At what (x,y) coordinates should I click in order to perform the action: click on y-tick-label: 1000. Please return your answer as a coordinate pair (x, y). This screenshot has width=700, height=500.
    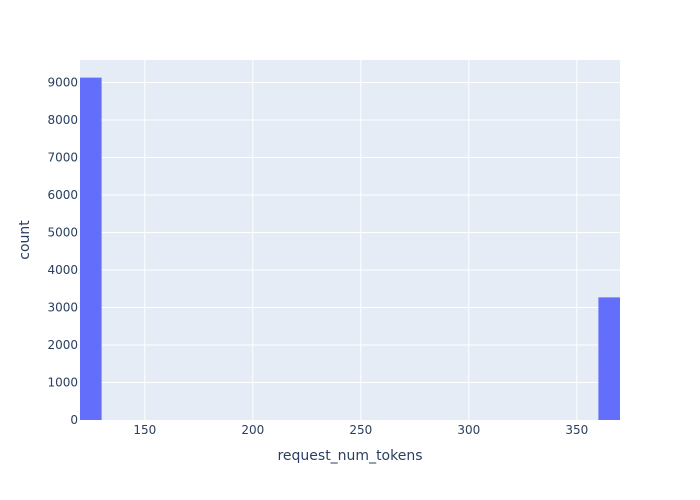
    Looking at the image, I should click on (62, 383).